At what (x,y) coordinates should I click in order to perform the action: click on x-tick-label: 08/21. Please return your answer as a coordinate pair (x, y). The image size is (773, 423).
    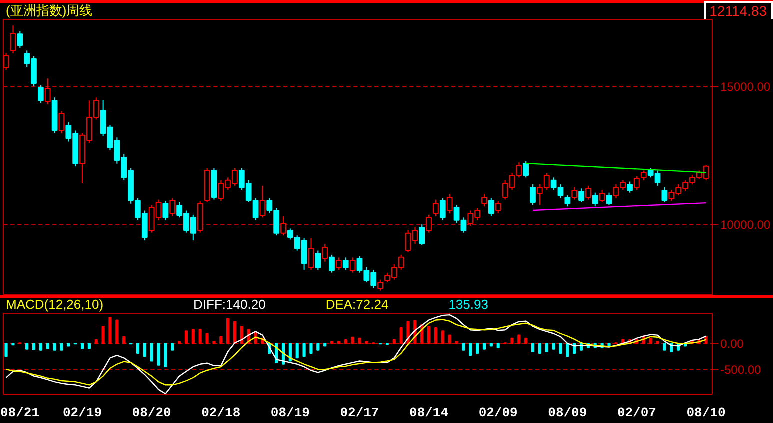
    Looking at the image, I should click on (20, 413).